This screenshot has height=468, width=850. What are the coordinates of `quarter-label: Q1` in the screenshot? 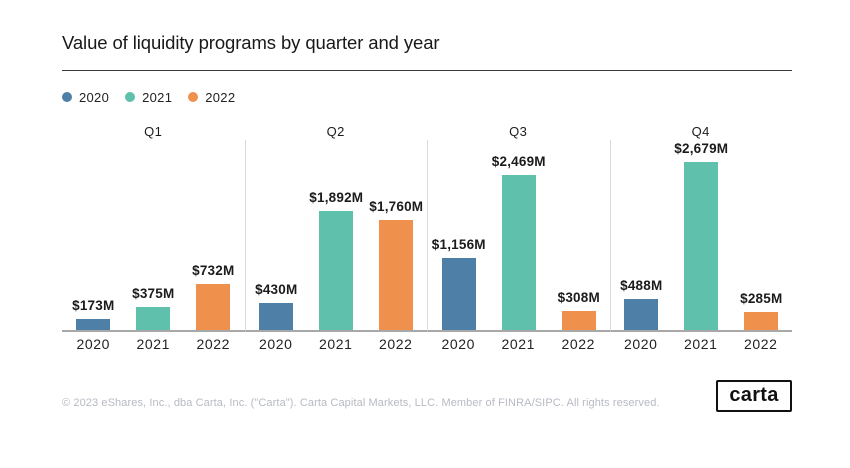 It's located at (153, 131).